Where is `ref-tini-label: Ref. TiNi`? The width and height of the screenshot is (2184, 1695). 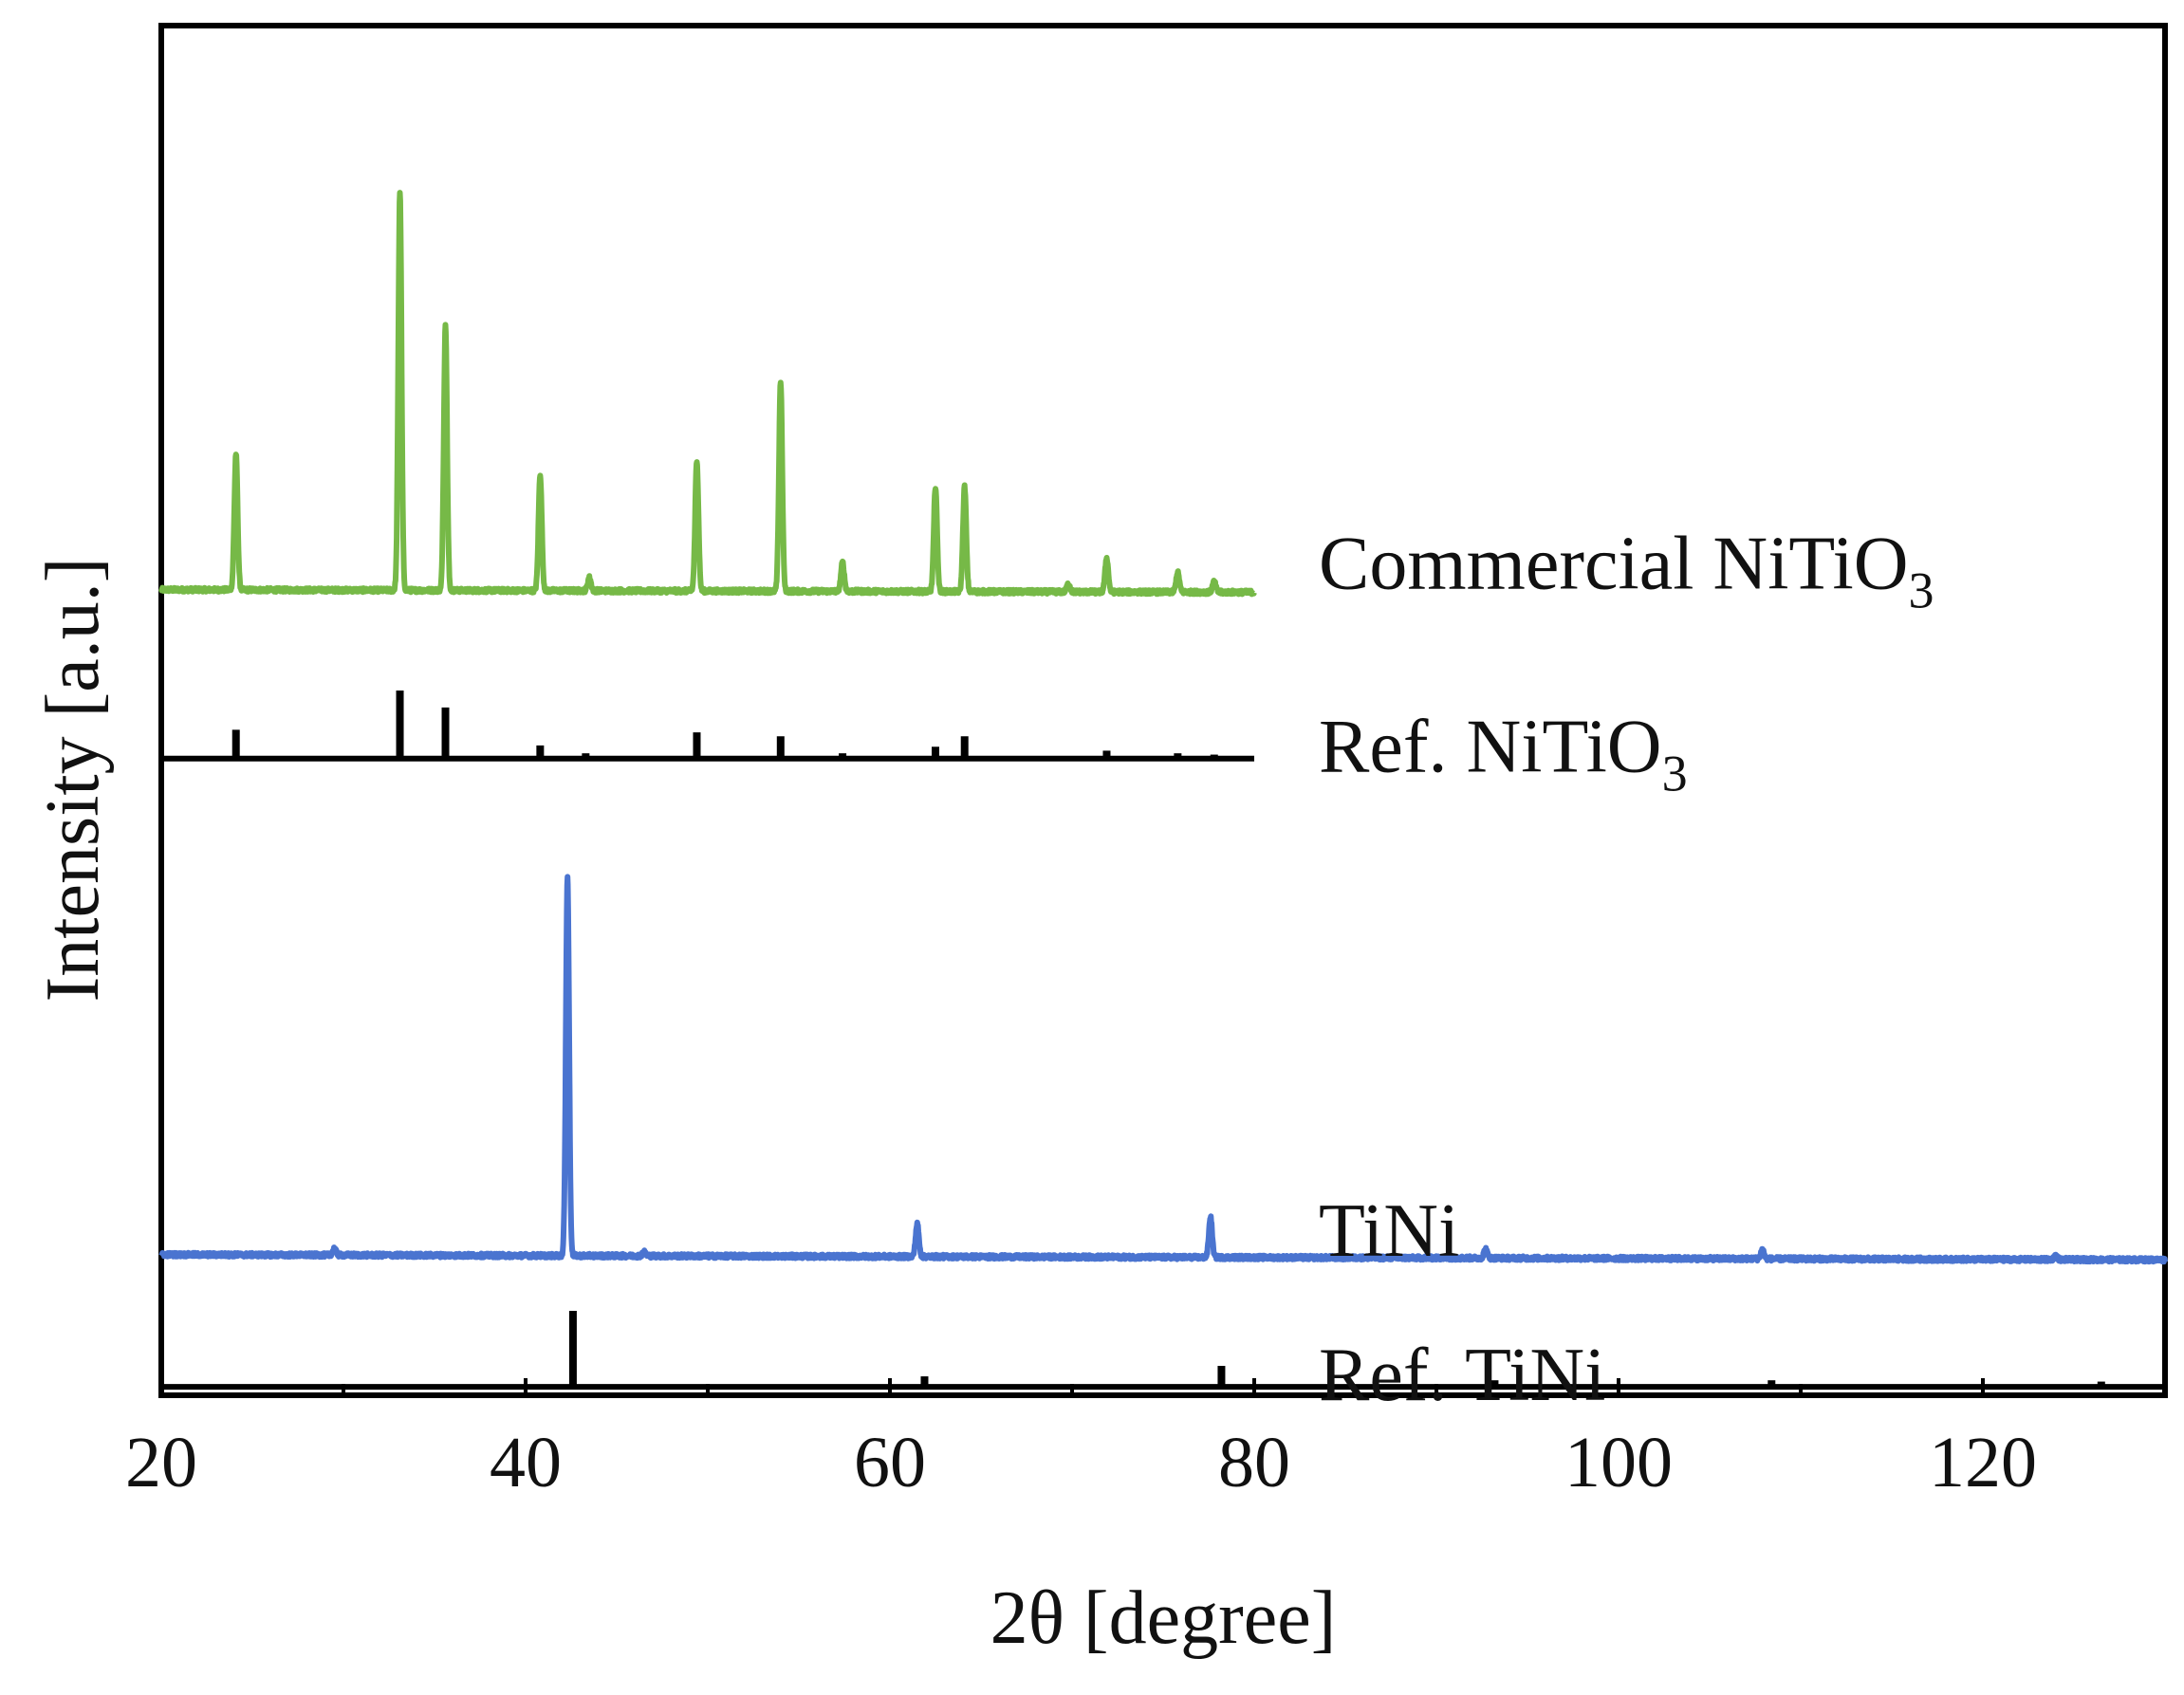
ref-tini-label: Ref. TiNi is located at coordinates (1462, 1376).